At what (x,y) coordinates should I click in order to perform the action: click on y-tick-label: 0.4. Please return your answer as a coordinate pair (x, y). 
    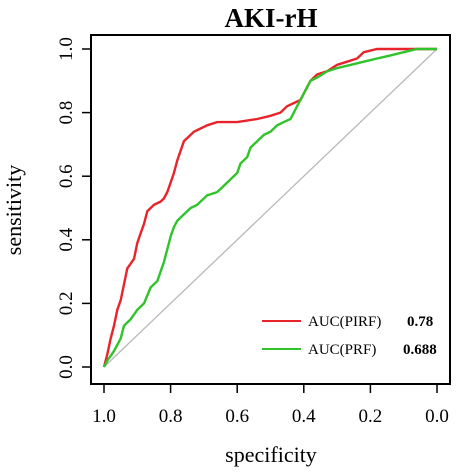
    Looking at the image, I should click on (66, 239).